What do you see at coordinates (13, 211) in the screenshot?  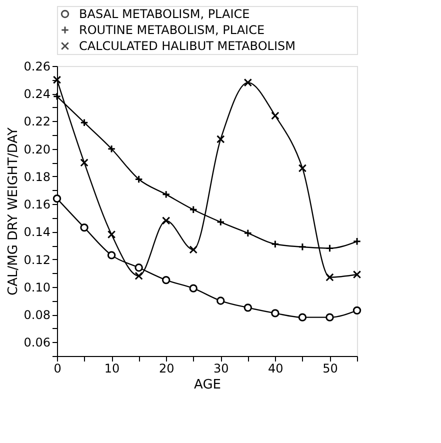 I see `y-axis-title: CAL/MG DRY WEIGHT/DAY` at bounding box center [13, 211].